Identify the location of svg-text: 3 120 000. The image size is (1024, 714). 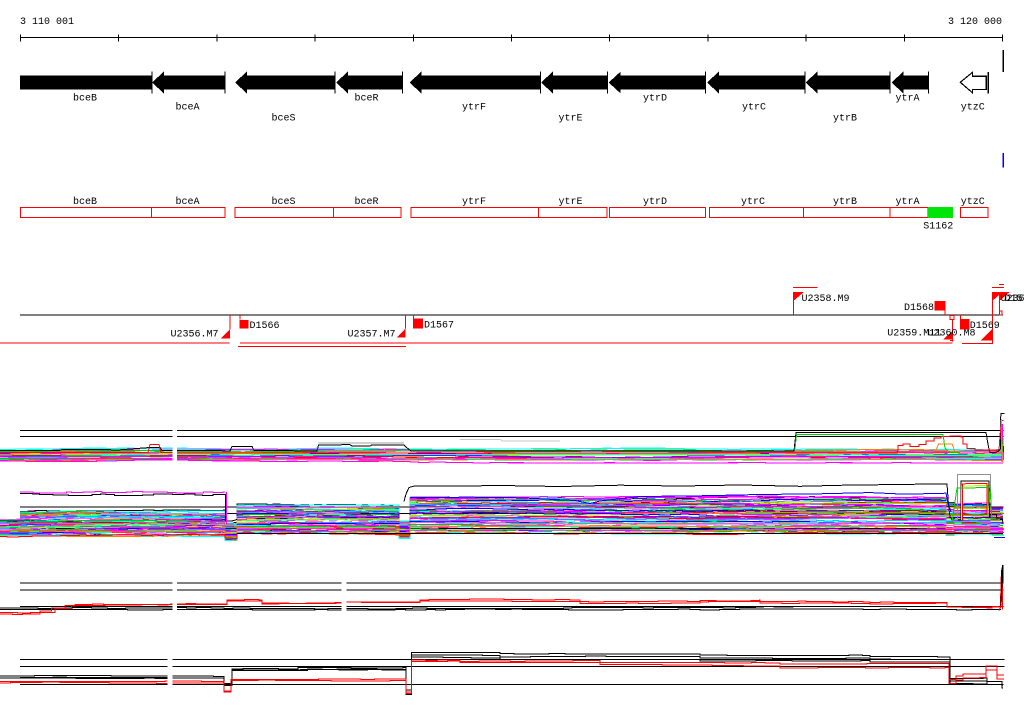
(975, 22).